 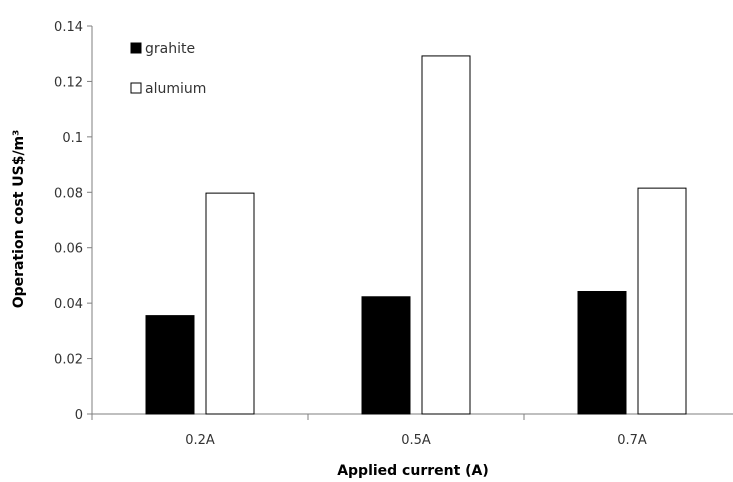 What do you see at coordinates (170, 365) in the screenshot?
I see `bar-grahite-0.2A` at bounding box center [170, 365].